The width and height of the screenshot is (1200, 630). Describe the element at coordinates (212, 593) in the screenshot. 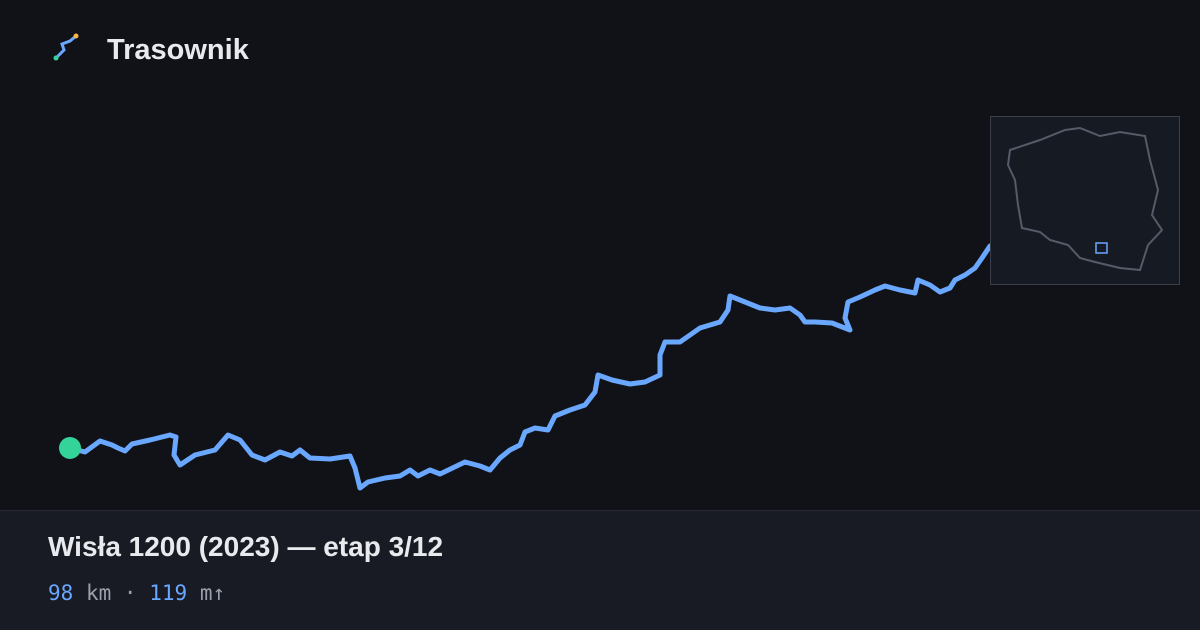

I see `elevation-unit: m↑` at that location.